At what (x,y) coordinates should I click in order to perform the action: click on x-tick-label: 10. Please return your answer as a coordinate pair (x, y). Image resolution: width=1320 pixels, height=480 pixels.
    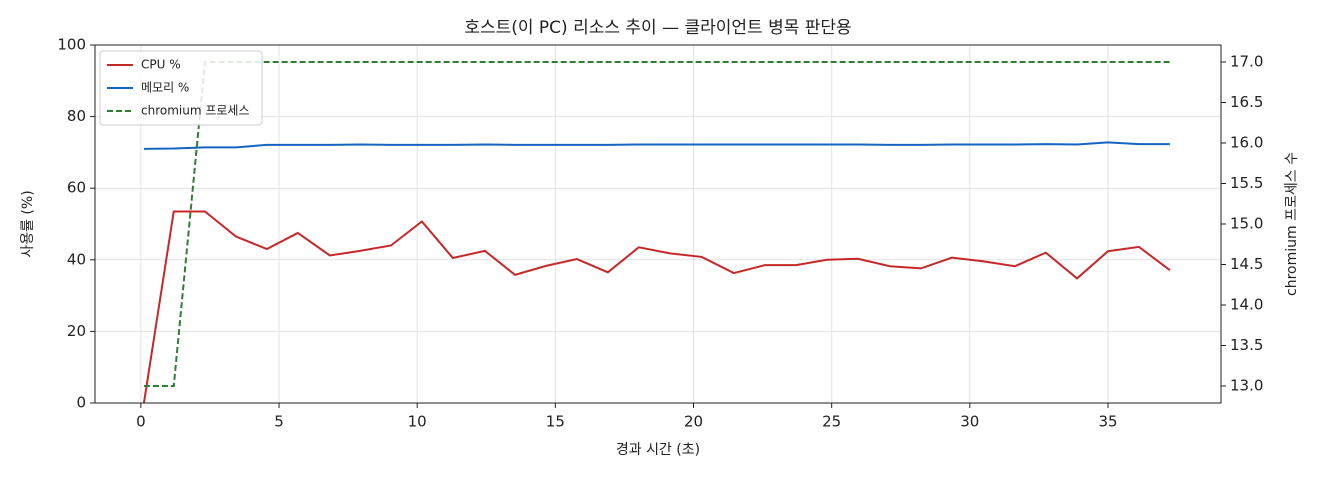
    Looking at the image, I should click on (417, 422).